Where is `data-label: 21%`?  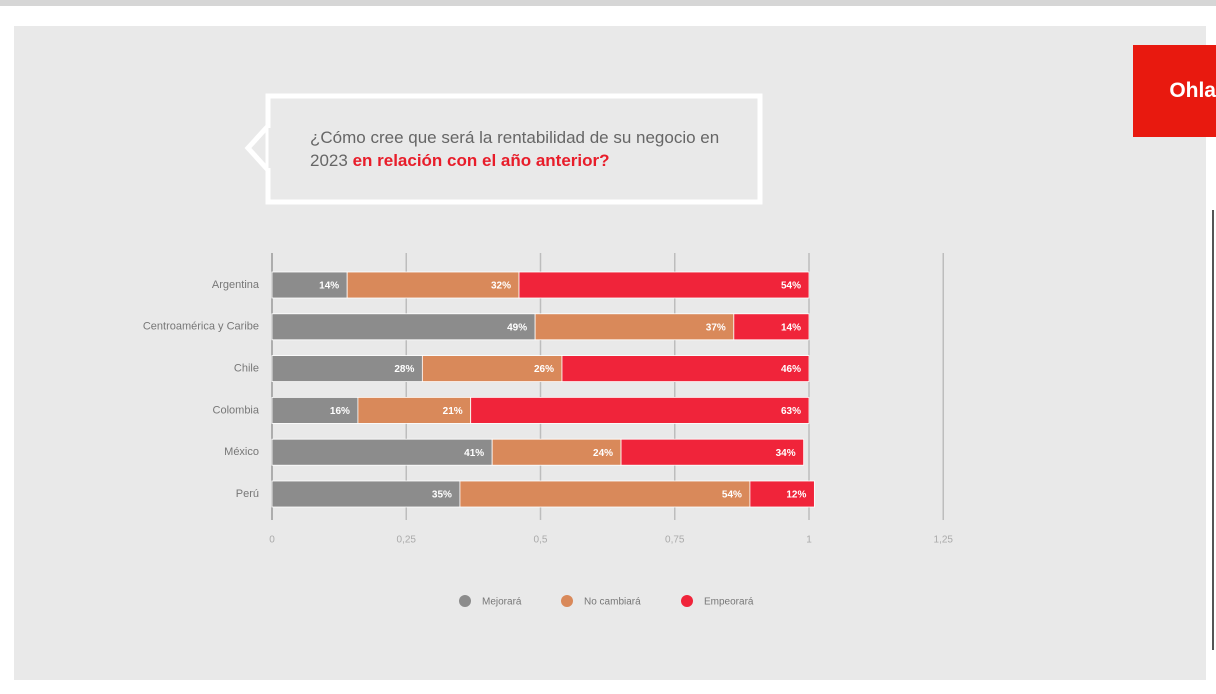
data-label: 21% is located at coordinates (453, 411).